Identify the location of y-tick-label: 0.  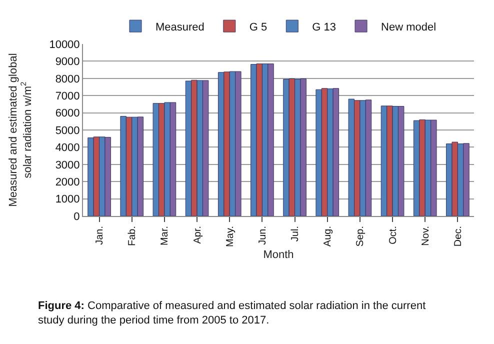
(77, 216).